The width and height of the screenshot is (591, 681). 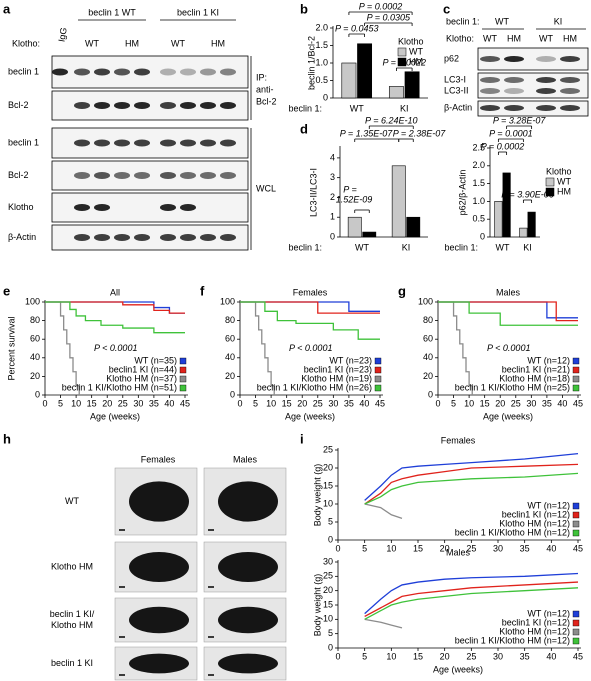 What do you see at coordinates (338, 369) in the screenshot?
I see `legend-label: beclin1 KI (n=23)` at bounding box center [338, 369].